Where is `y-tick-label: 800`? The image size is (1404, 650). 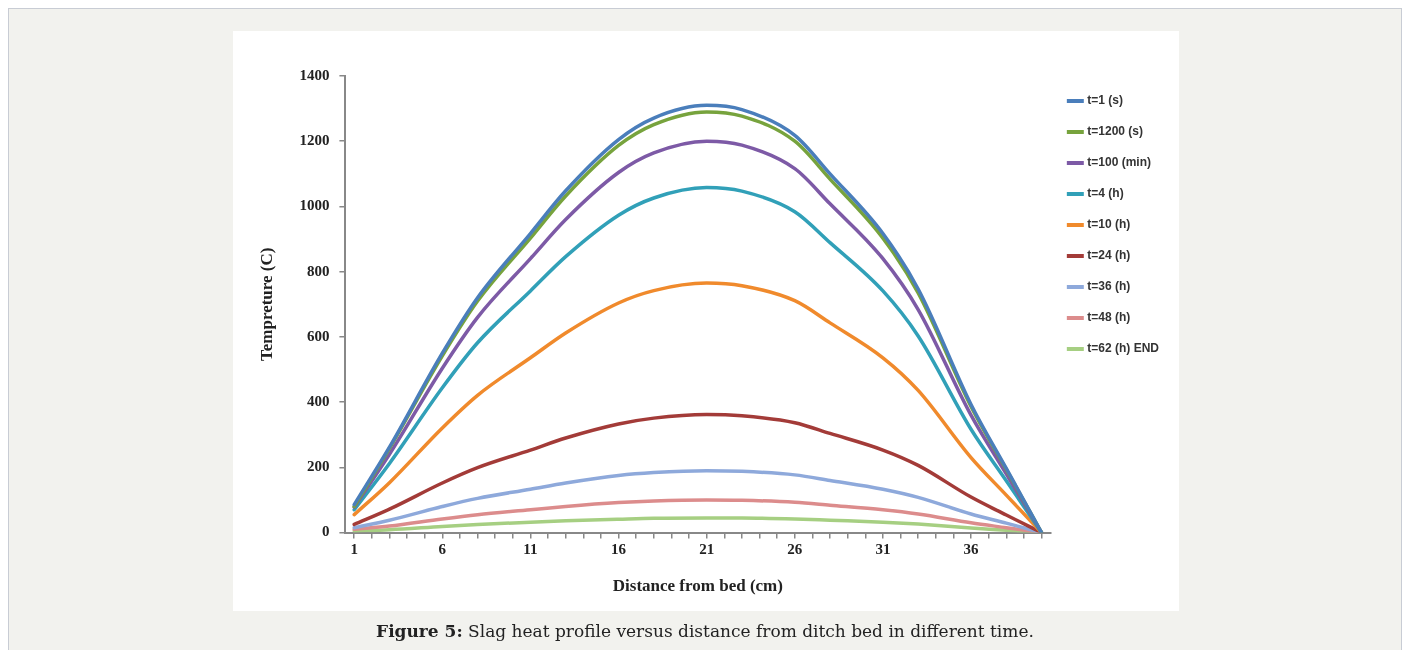
y-tick-label: 800 is located at coordinates (318, 270).